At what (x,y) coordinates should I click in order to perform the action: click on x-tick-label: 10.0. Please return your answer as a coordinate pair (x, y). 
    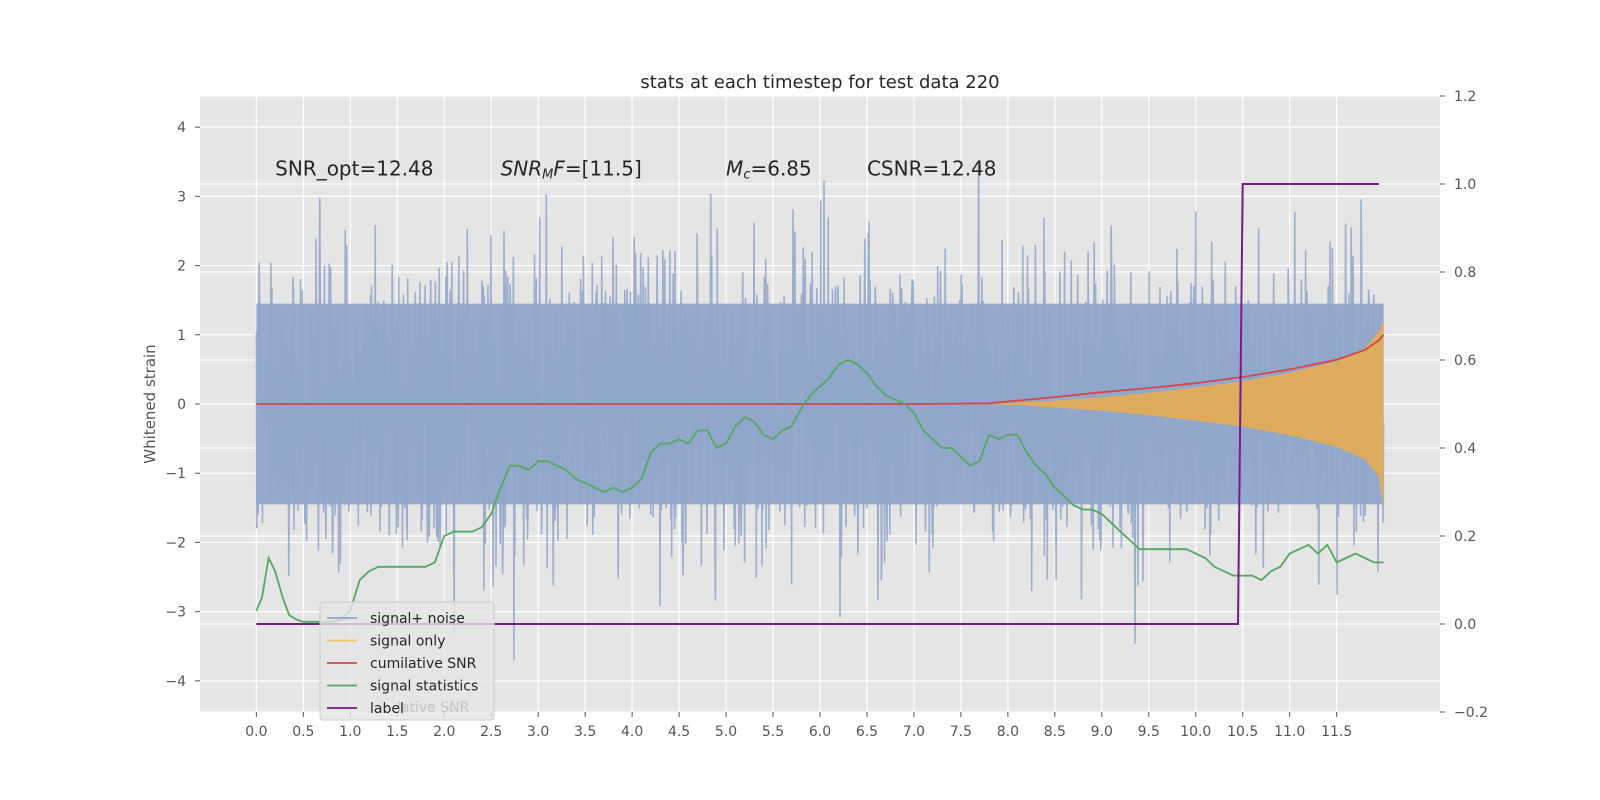
    Looking at the image, I should click on (1195, 732).